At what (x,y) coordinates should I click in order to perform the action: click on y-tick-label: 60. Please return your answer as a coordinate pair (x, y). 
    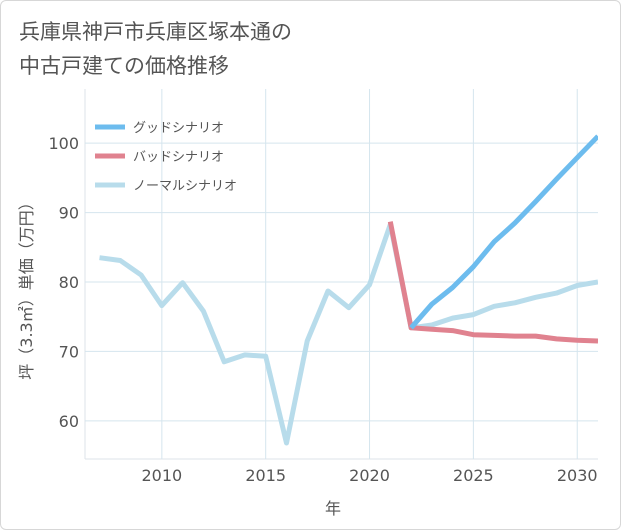
    Looking at the image, I should click on (69, 421).